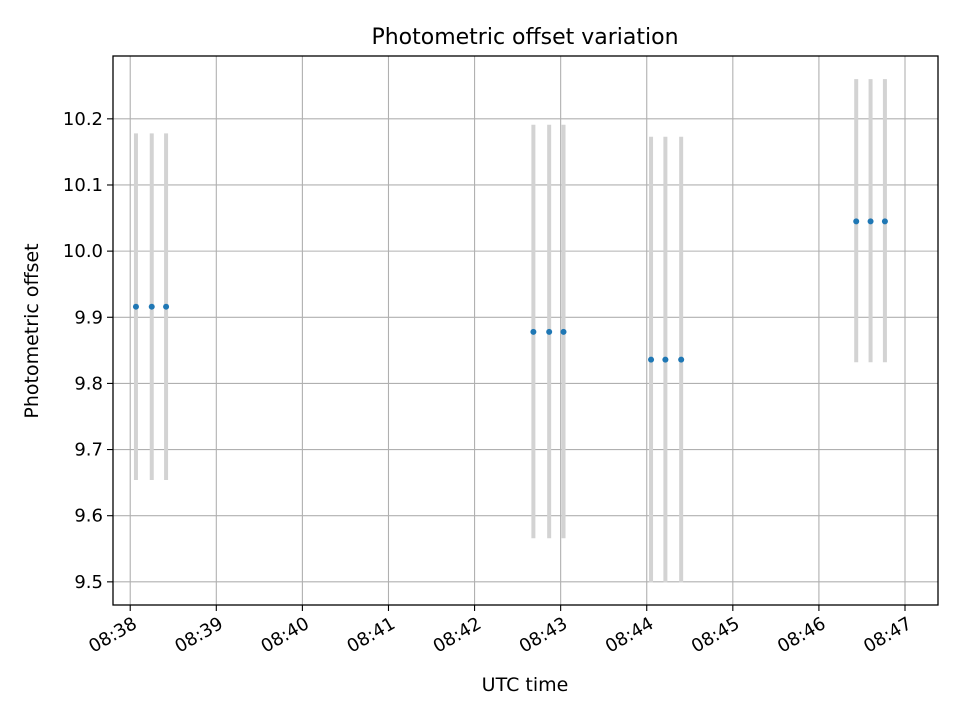 Image resolution: width=960 pixels, height=720 pixels. Describe the element at coordinates (88, 383) in the screenshot. I see `y-tick-label: 9.8` at that location.